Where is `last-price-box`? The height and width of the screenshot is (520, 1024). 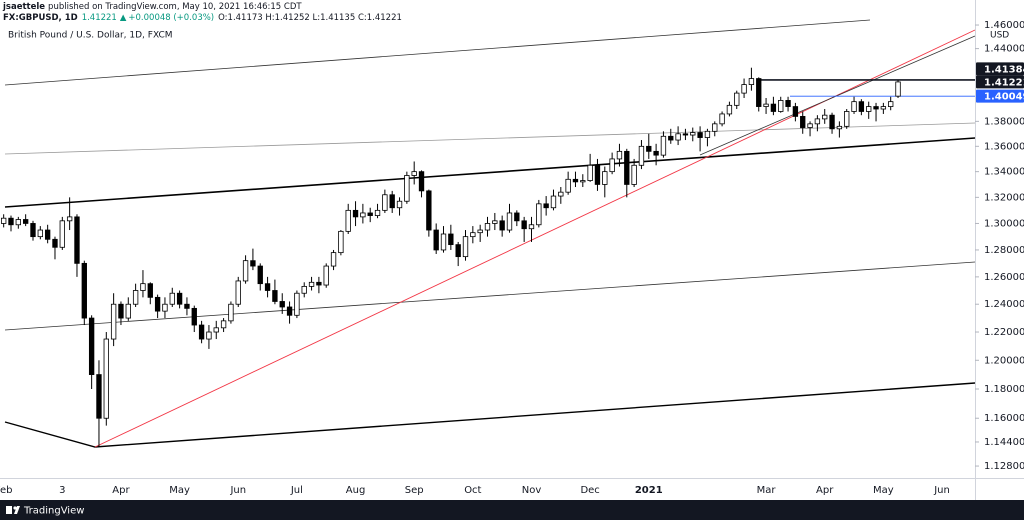
last-price-box is located at coordinates (1000, 82).